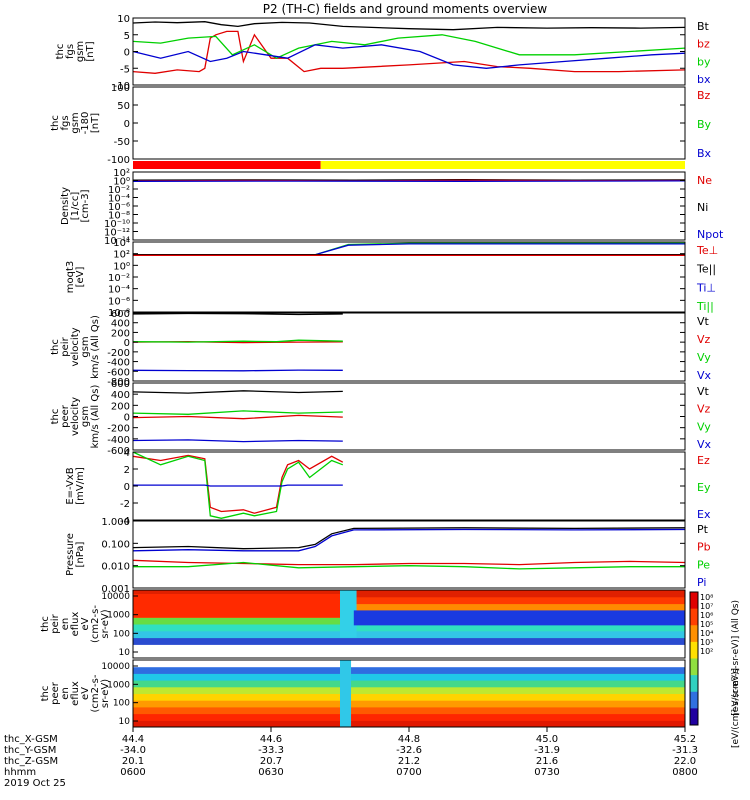 Image resolution: width=750 pixels, height=800 pixels. I want to click on y-axis-label: [eV], so click(80, 277).